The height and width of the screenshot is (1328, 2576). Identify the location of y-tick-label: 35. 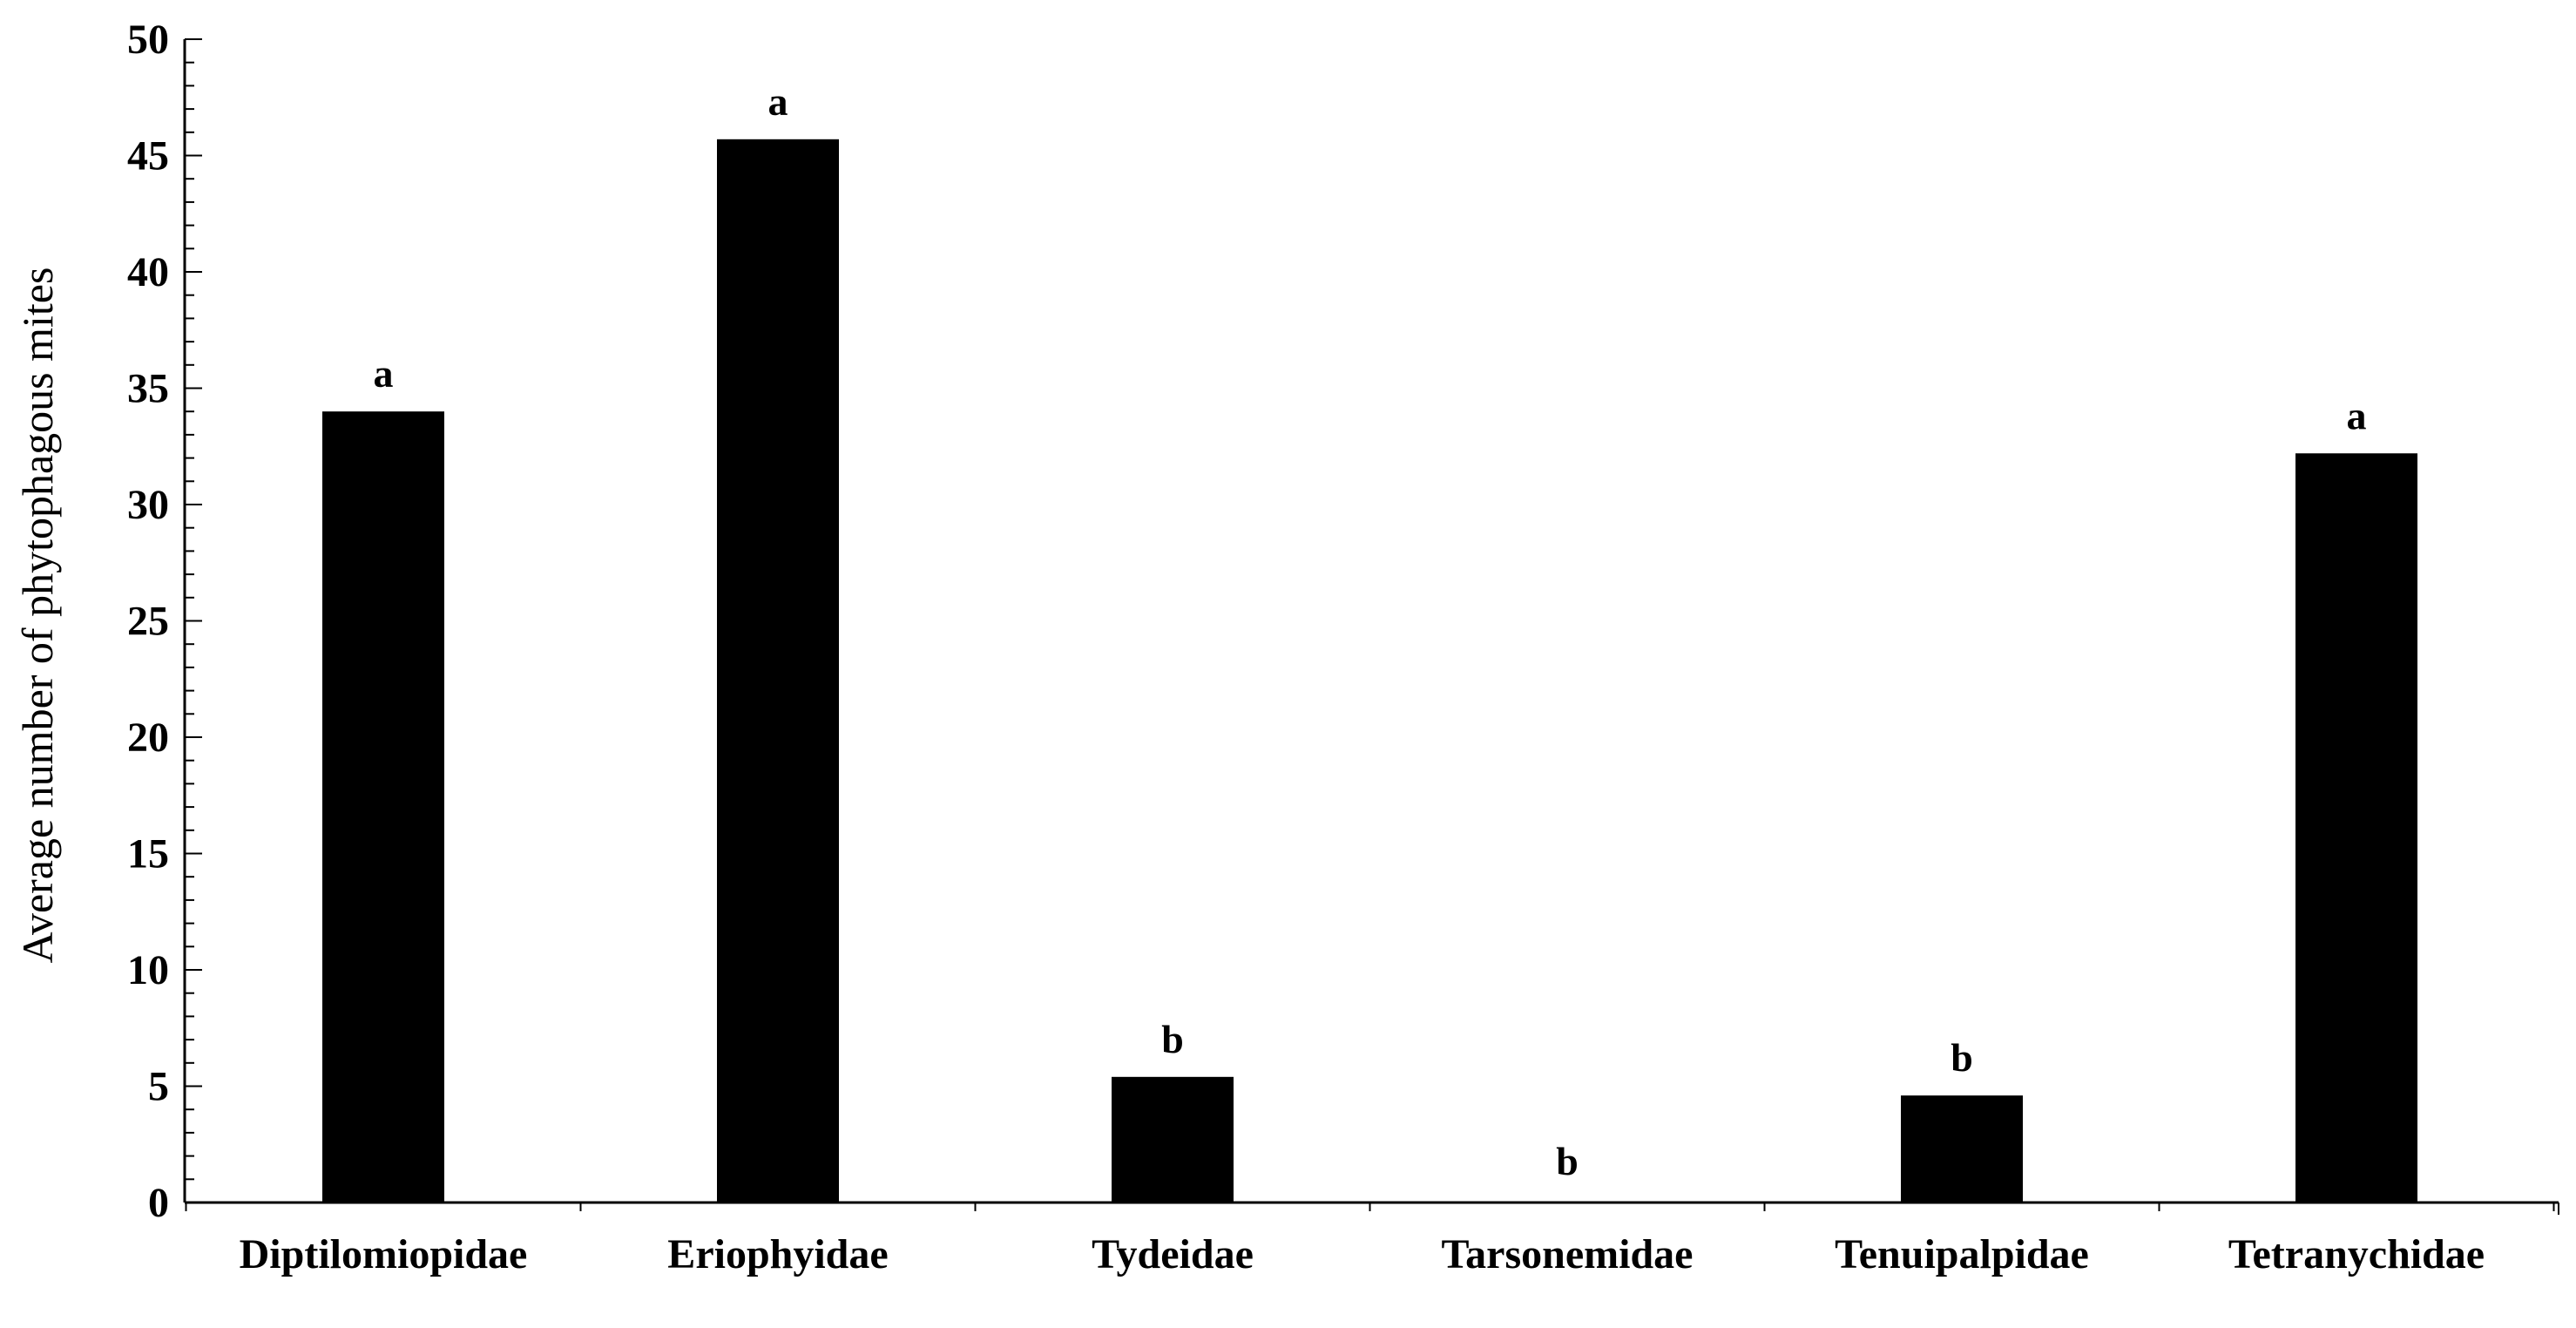
(148, 389).